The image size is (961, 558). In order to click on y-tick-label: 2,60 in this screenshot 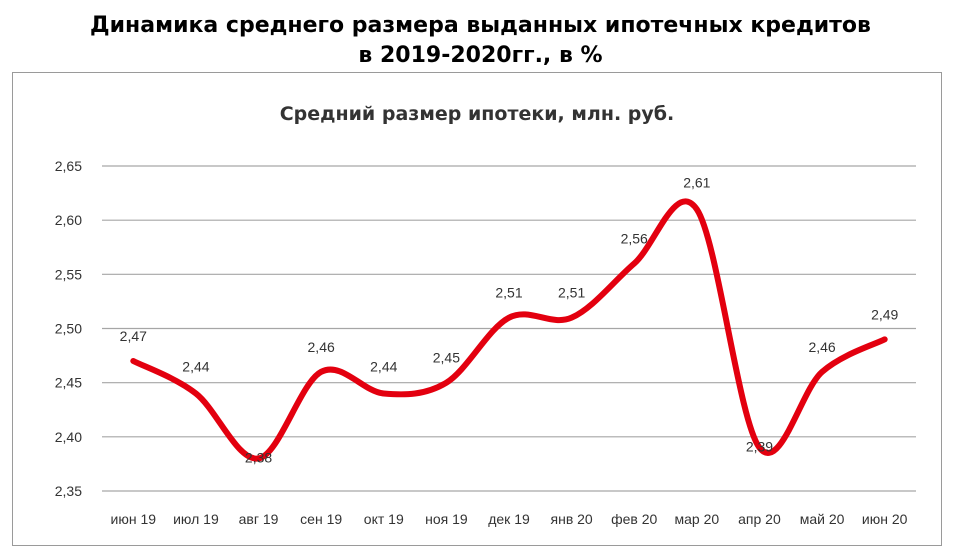, I will do `click(68, 220)`.